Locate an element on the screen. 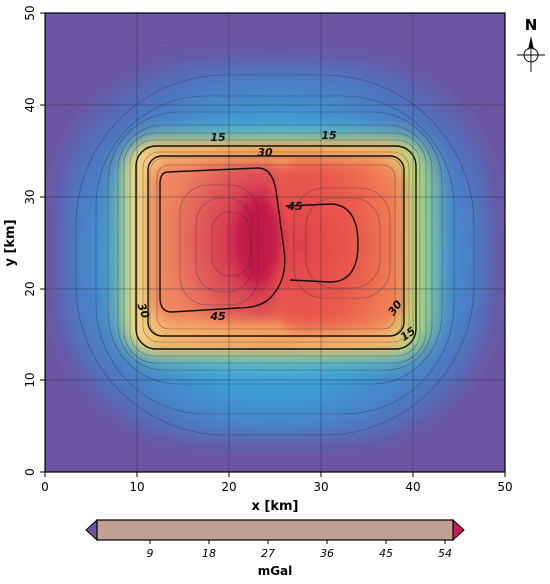 The width and height of the screenshot is (550, 584). y-axis-title: y [km] is located at coordinates (10, 242).